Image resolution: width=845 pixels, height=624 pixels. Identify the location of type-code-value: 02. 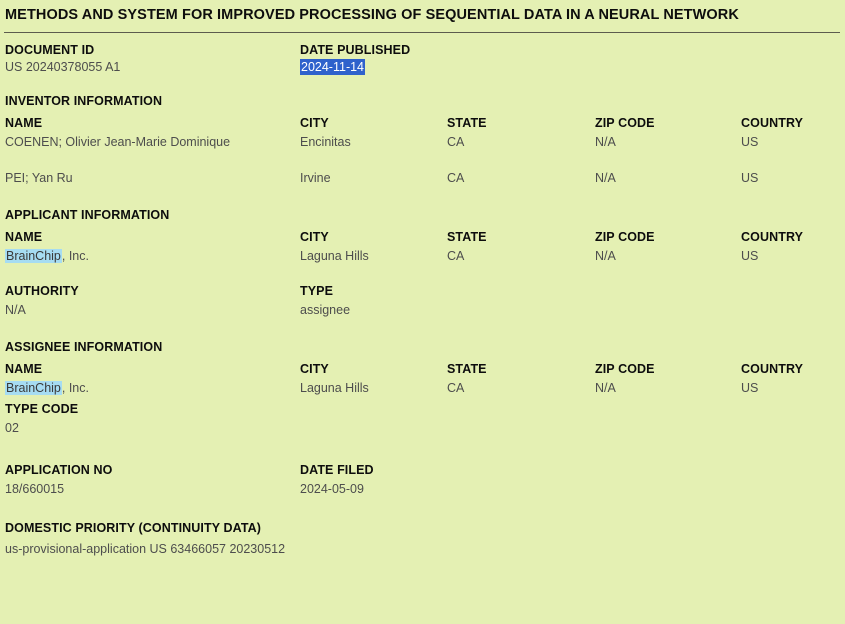
(12, 428).